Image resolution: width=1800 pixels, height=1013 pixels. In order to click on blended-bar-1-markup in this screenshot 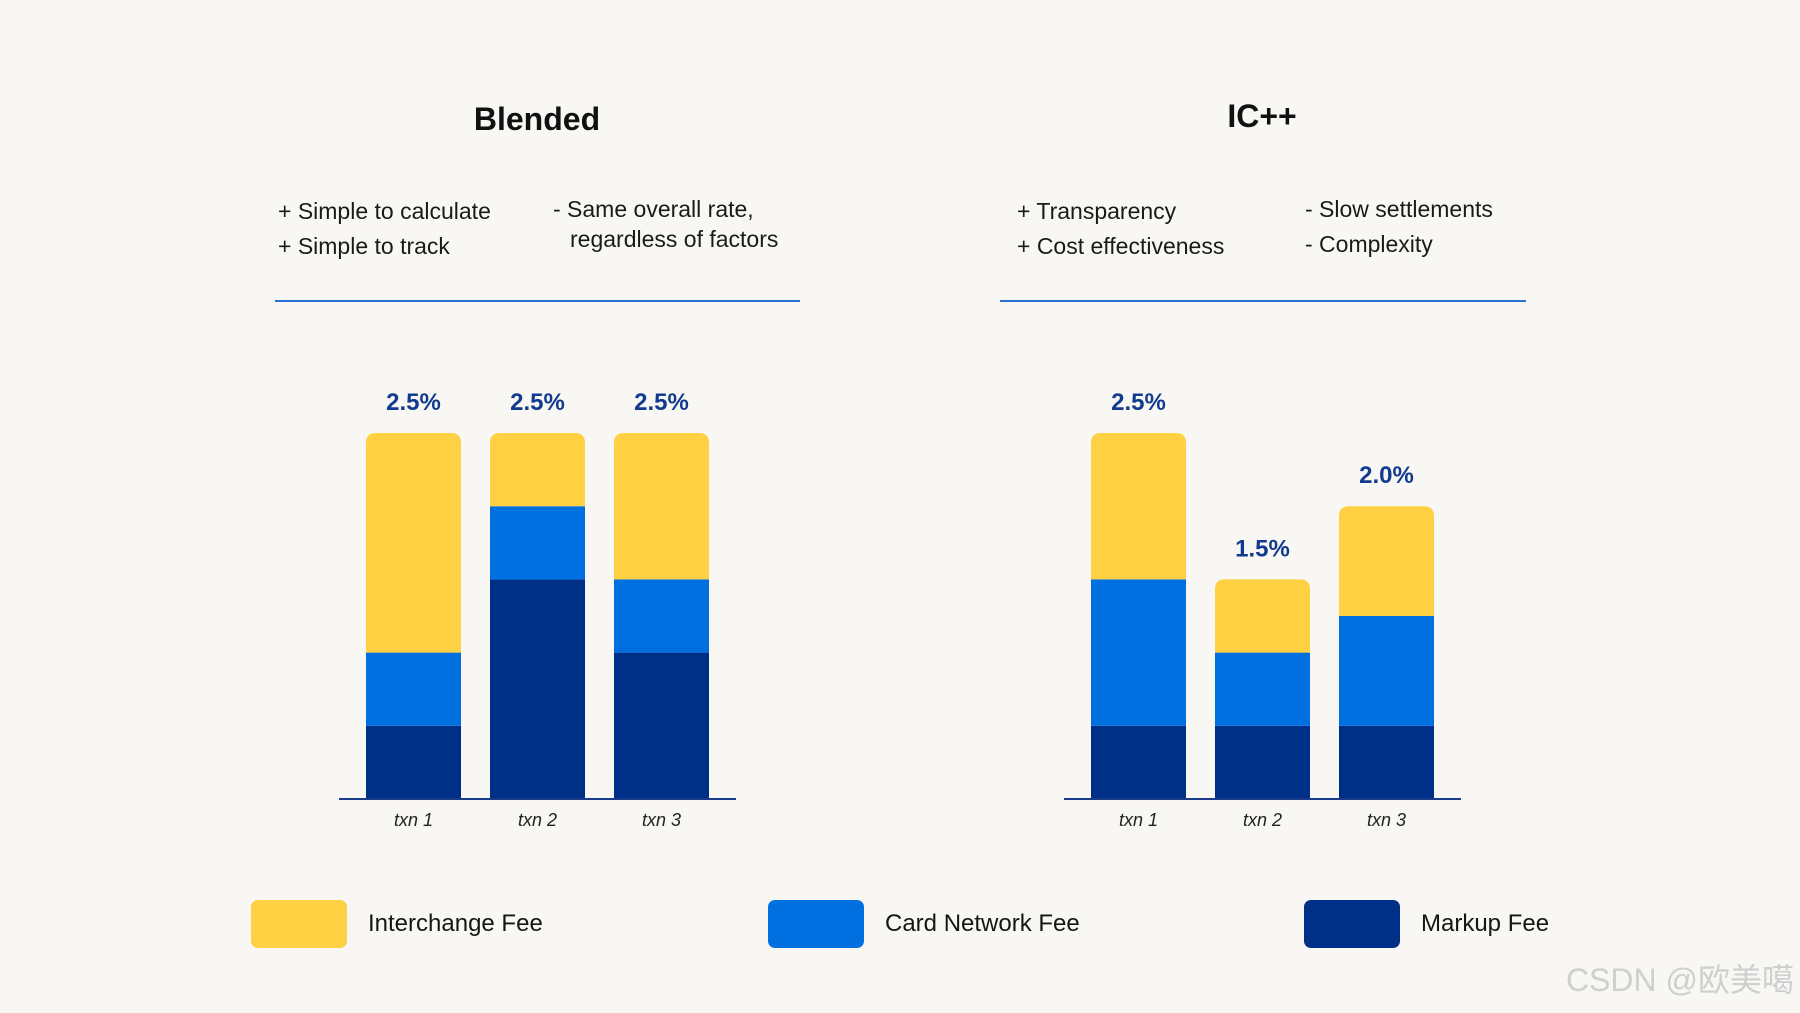, I will do `click(413, 762)`.